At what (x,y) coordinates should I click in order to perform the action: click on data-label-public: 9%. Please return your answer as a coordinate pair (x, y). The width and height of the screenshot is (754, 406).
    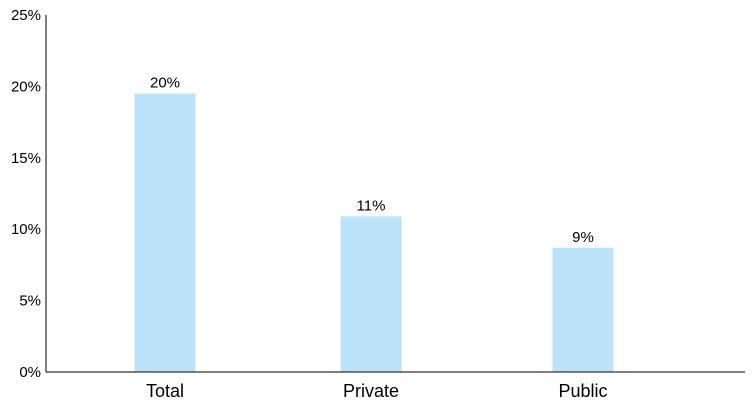
    Looking at the image, I should click on (583, 237).